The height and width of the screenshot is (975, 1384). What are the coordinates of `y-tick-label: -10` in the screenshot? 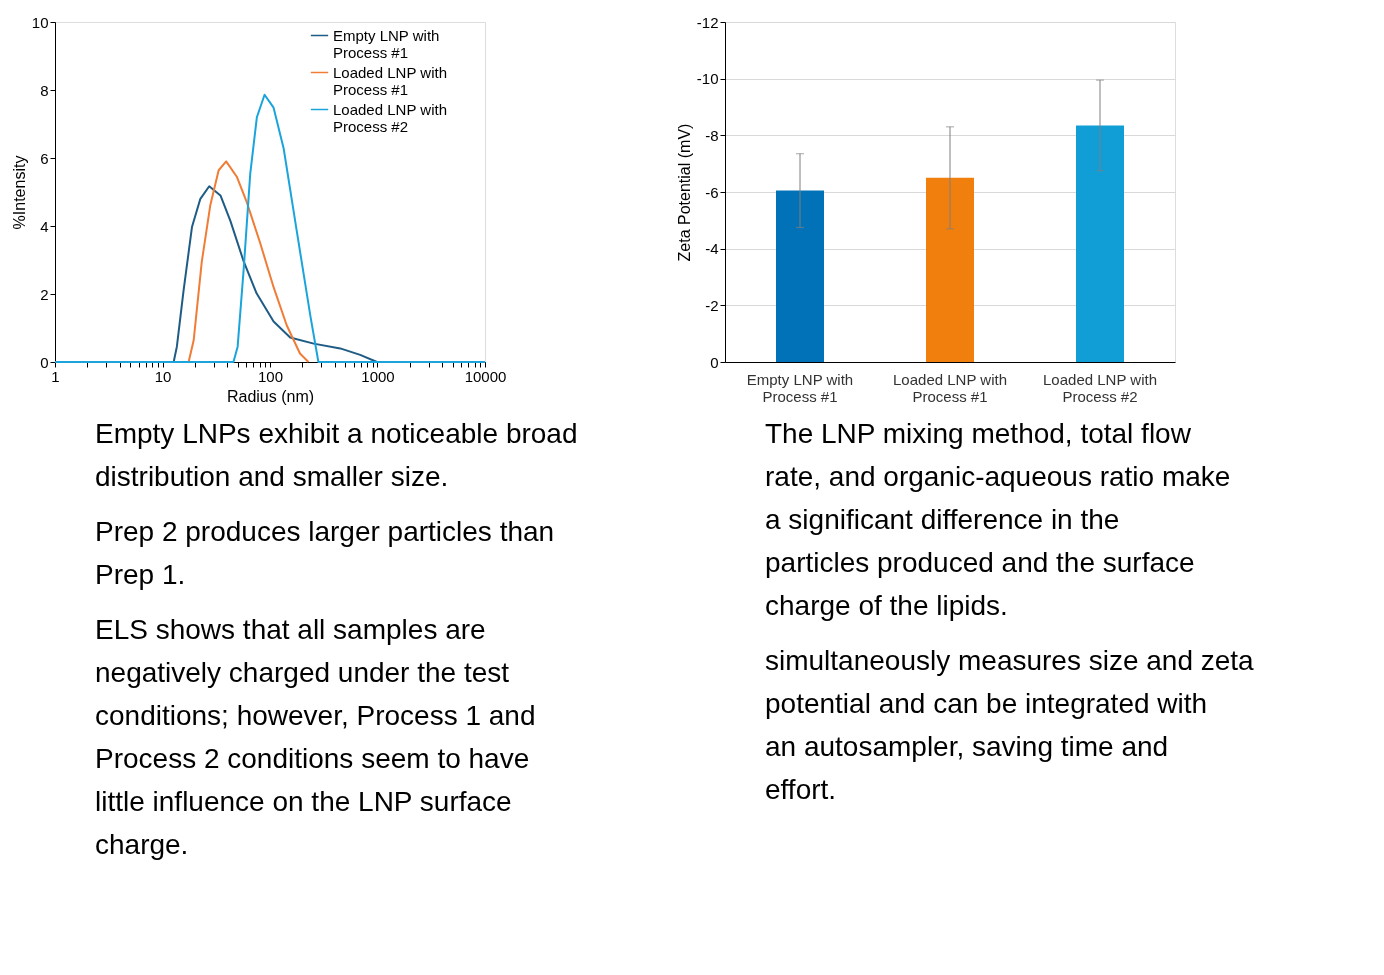 It's located at (707, 79).